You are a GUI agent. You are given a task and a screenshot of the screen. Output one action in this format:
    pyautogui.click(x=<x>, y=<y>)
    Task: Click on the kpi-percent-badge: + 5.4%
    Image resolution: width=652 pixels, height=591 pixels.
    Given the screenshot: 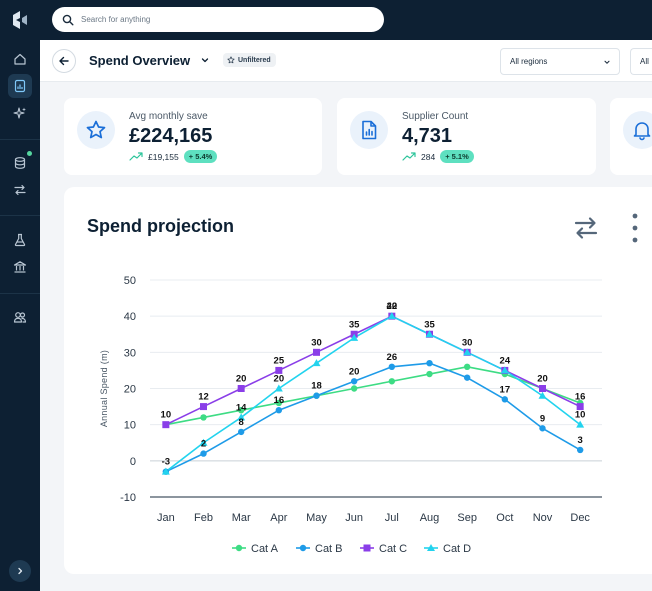 What is the action you would take?
    pyautogui.click(x=200, y=156)
    